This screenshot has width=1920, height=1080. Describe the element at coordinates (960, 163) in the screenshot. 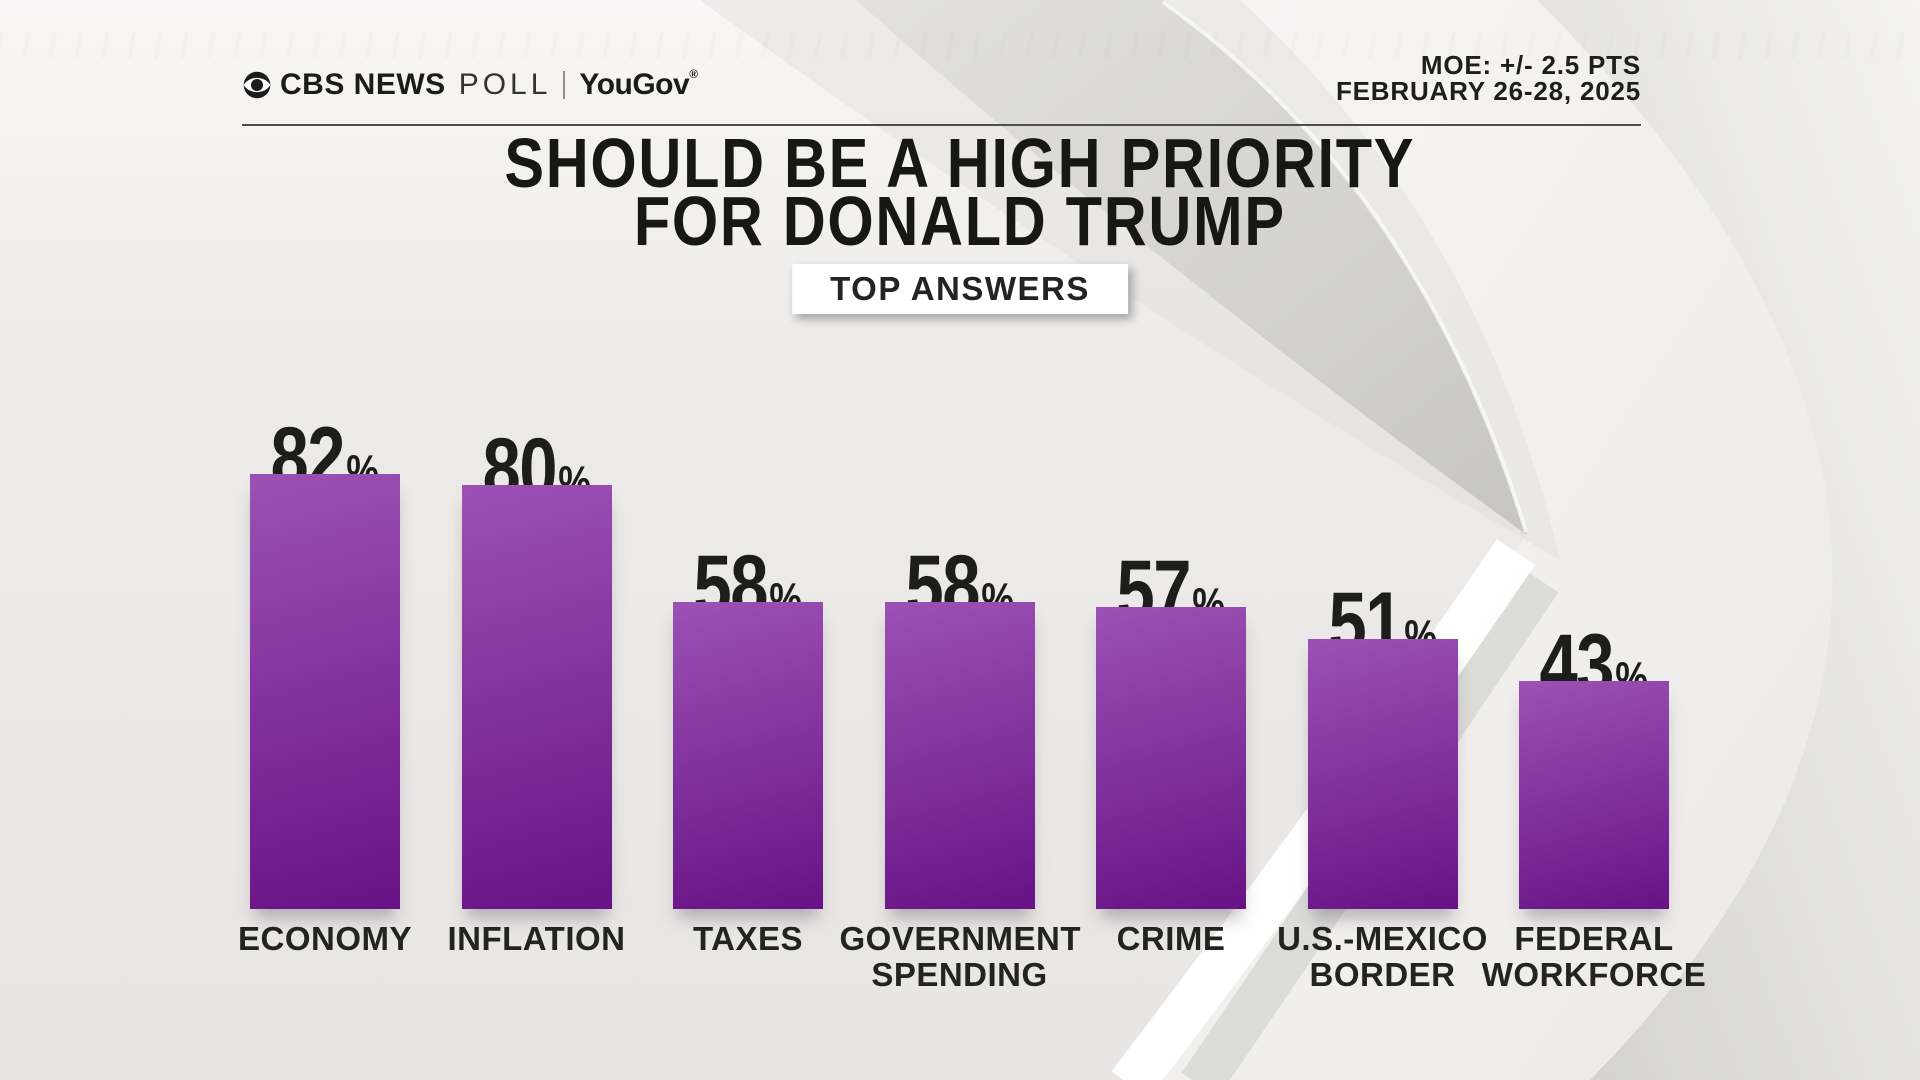

I see `title-line-1: SHOULD BE A HIGH PRIORITY` at that location.